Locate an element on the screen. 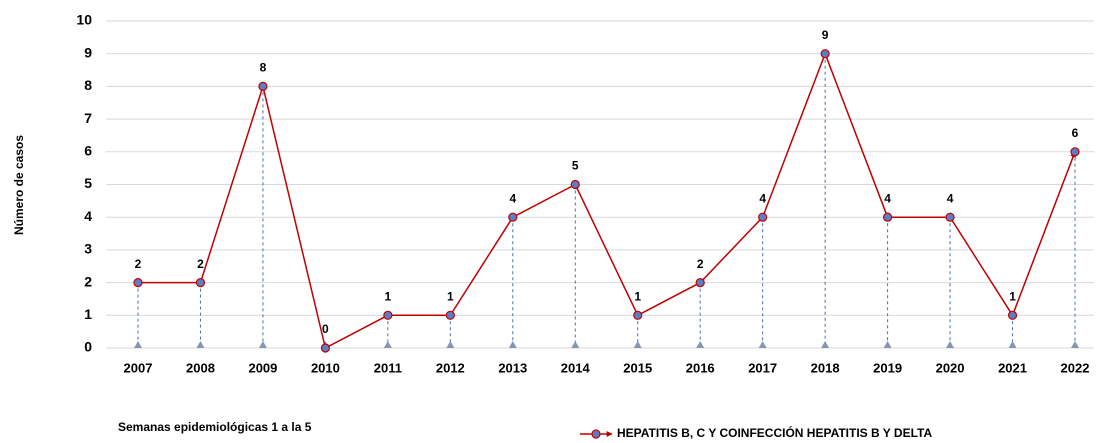 The image size is (1096, 443). annotation: Semanas epidemiológicas 1 a la 5 is located at coordinates (215, 427).